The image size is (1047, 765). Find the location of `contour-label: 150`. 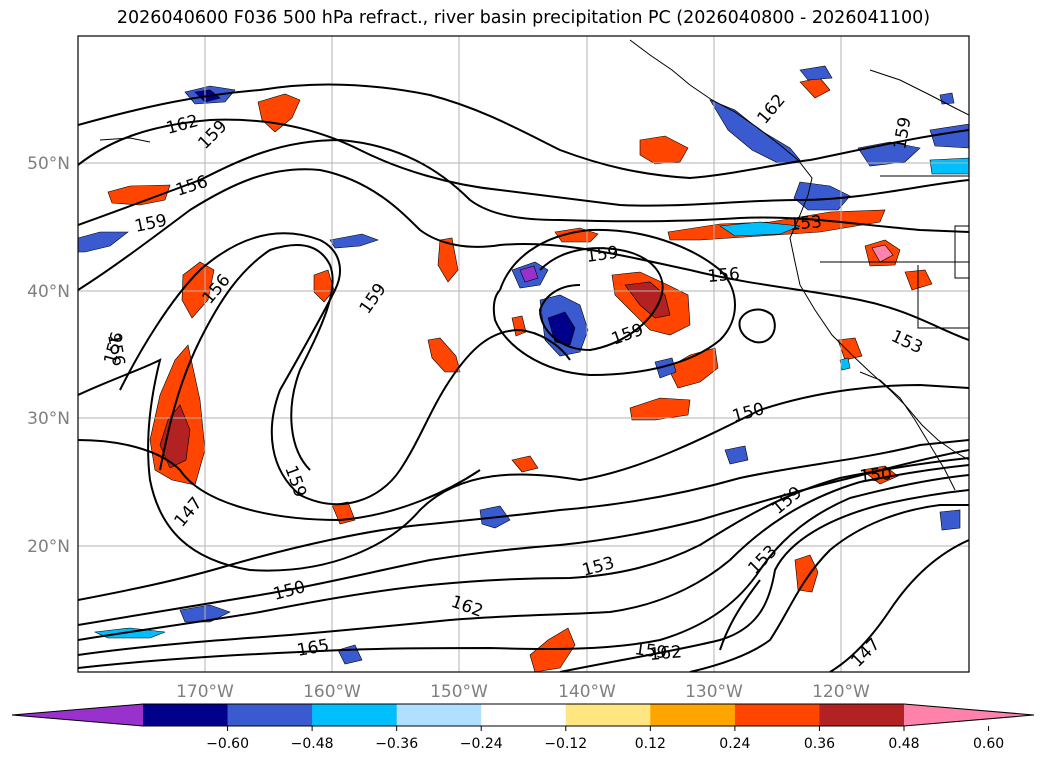

contour-label: 150 is located at coordinates (876, 475).